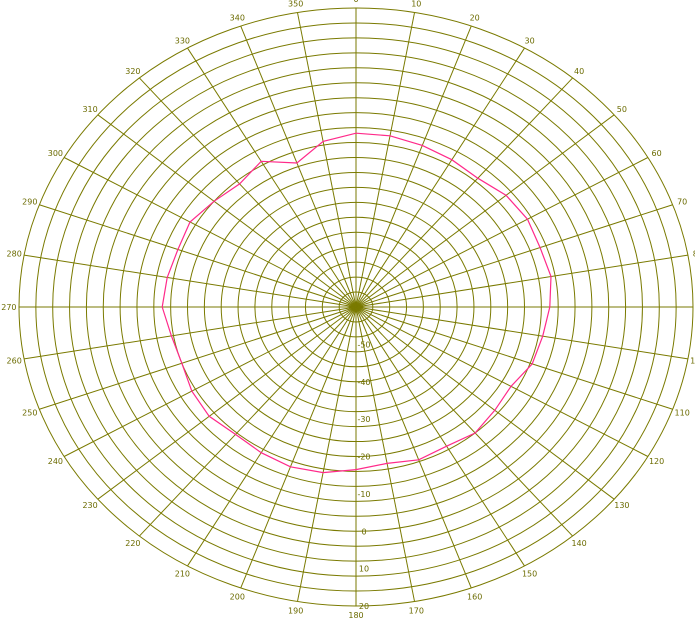 The width and height of the screenshot is (695, 622). I want to click on radial-tick-label: -10, so click(363, 494).